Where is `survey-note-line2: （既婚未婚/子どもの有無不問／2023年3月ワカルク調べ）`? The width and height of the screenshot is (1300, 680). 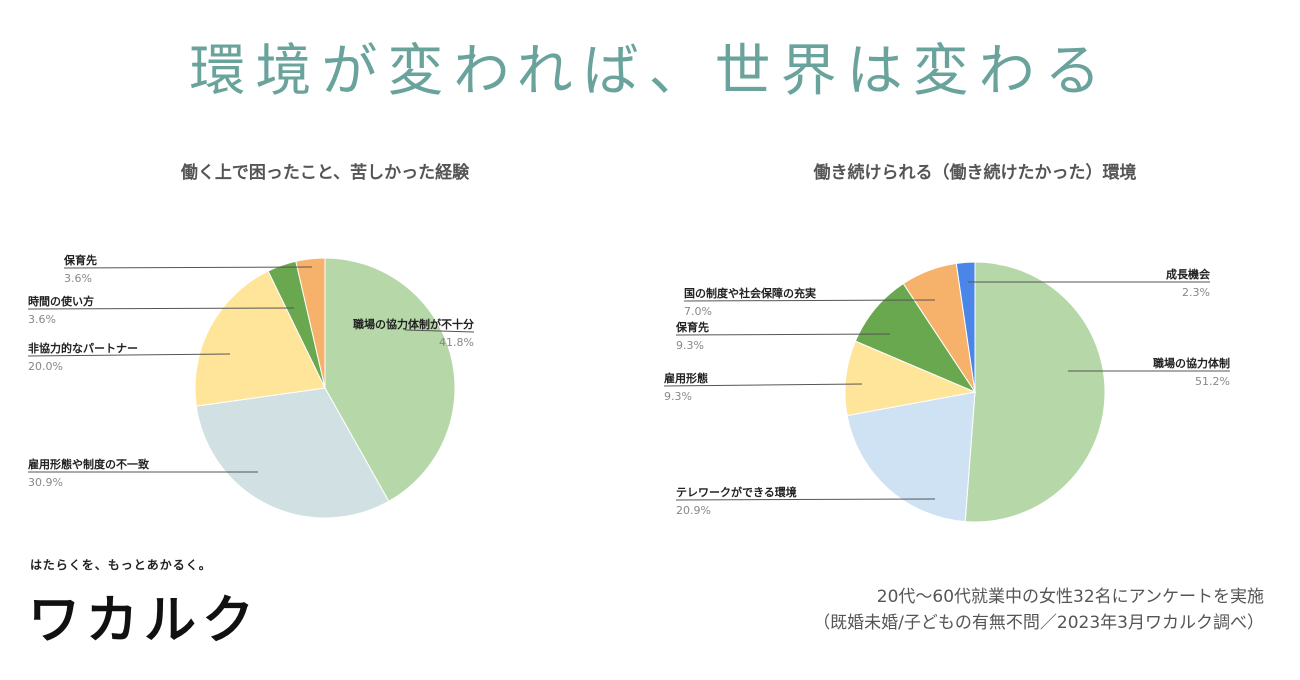
survey-note-line2: （既婚未婚/子どもの有無不問／2023年3月ワカルク調べ） is located at coordinates (1038, 623).